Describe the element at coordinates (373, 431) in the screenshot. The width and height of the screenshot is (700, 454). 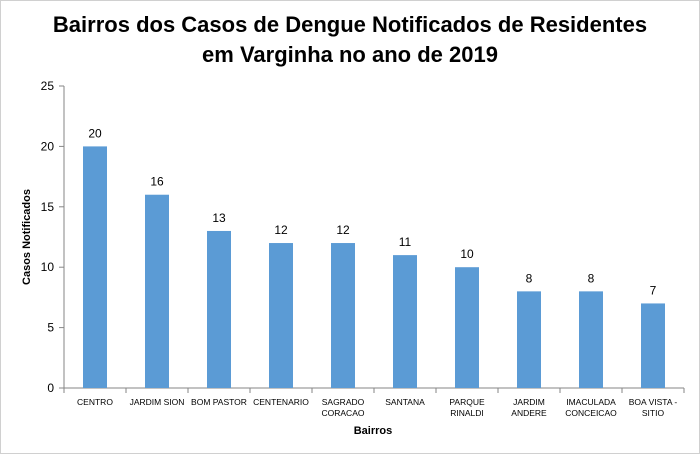
I see `x-axis-label: Bairros` at that location.